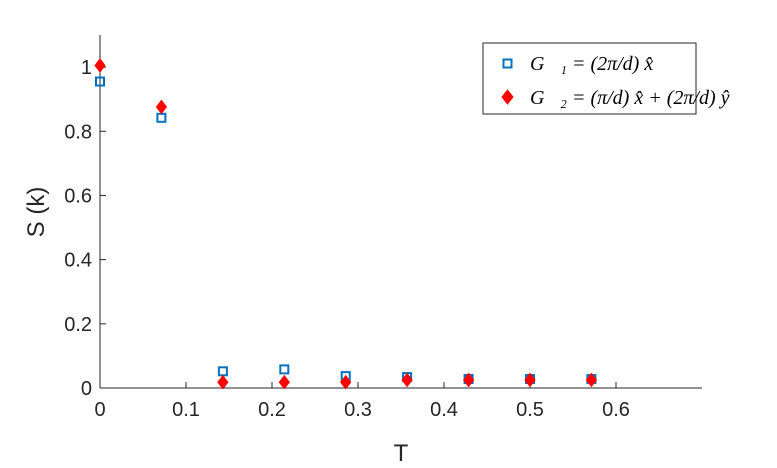 Image resolution: width=777 pixels, height=468 pixels. Describe the element at coordinates (78, 325) in the screenshot. I see `y-tick-label: 0.2` at that location.